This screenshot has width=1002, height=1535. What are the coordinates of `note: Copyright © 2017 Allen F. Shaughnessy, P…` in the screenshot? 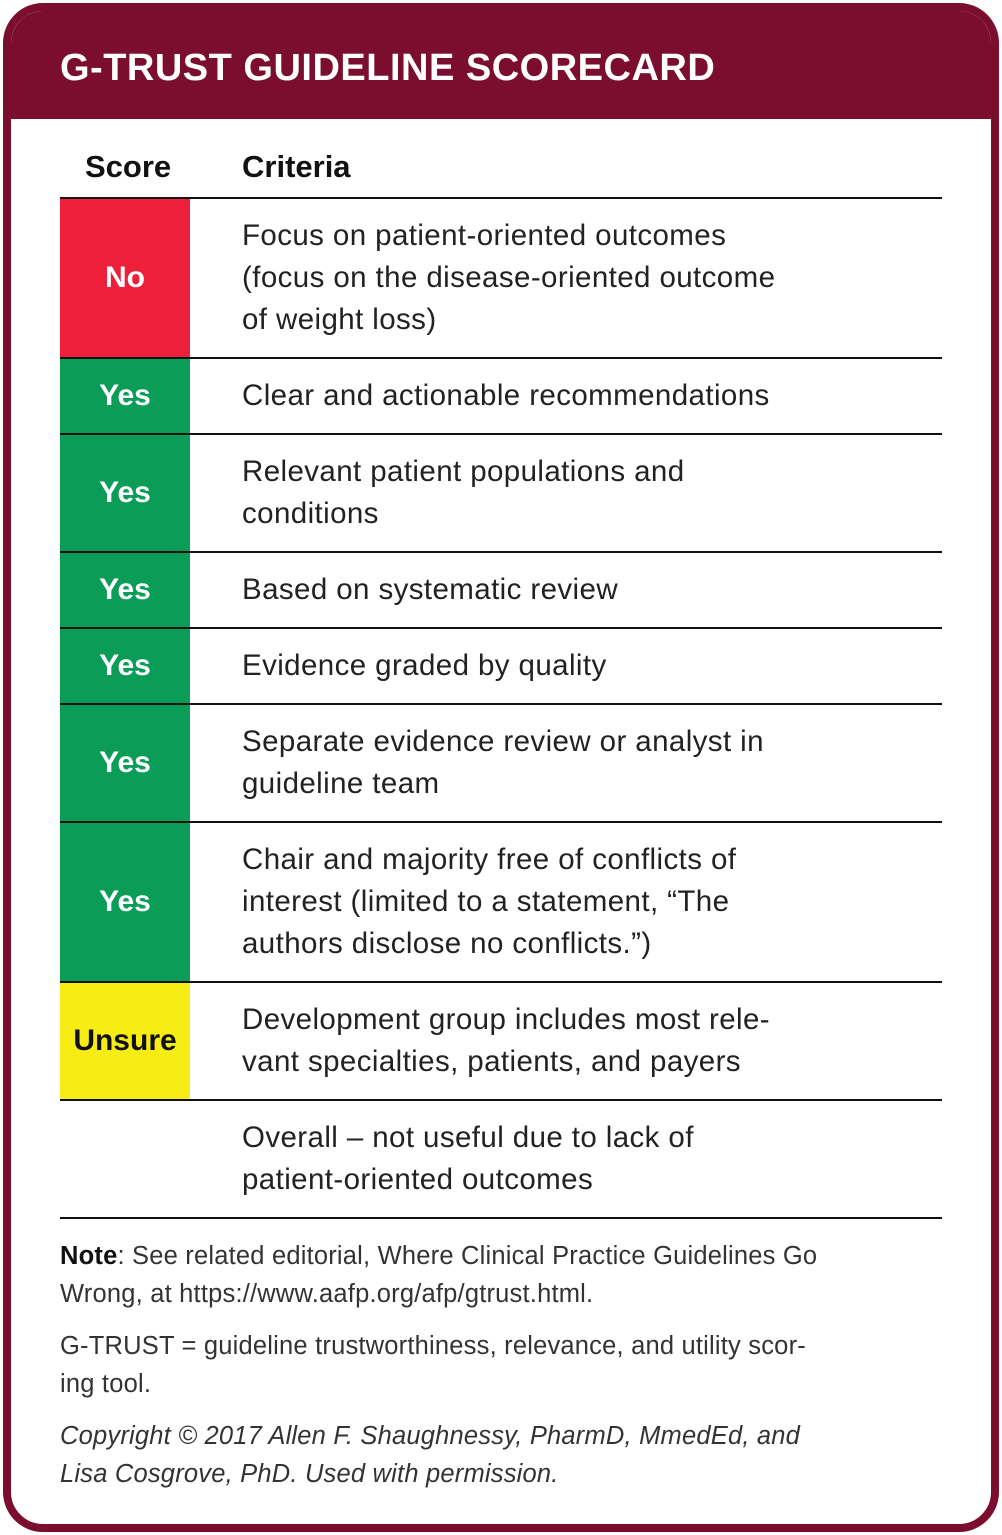 It's located at (430, 1455).